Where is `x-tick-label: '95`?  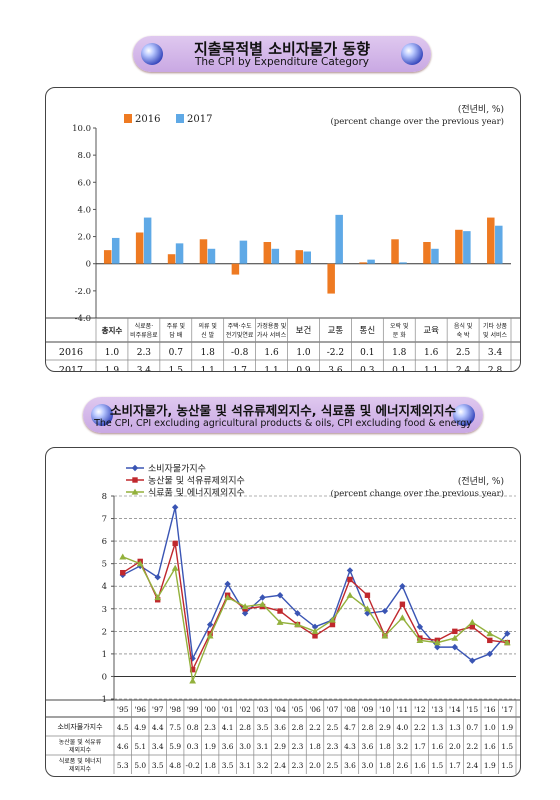
x-tick-label: '95 is located at coordinates (123, 709).